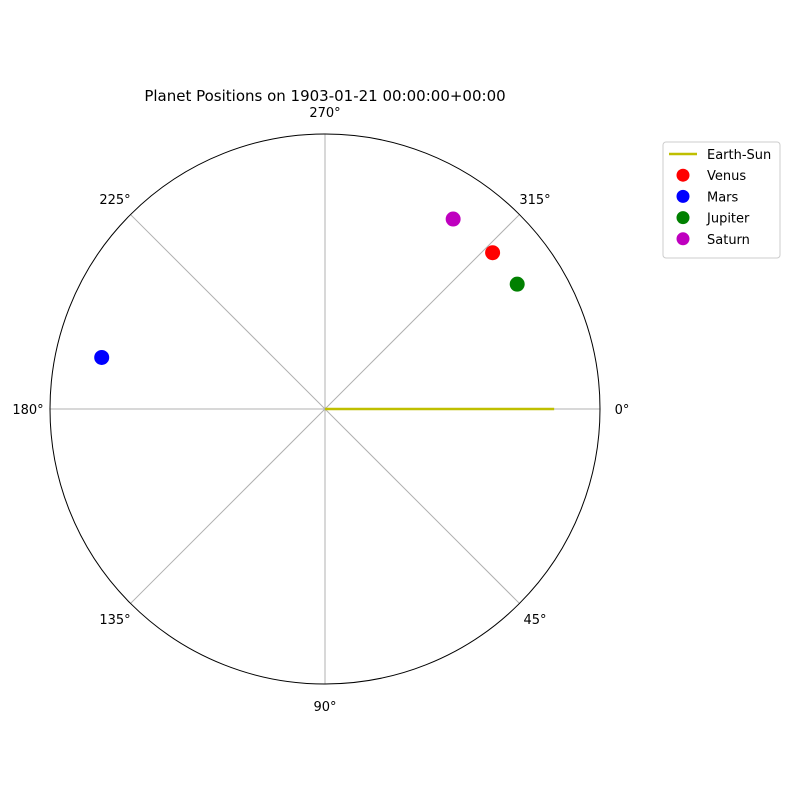 This screenshot has height=800, width=800. Describe the element at coordinates (683, 196) in the screenshot. I see `legend-swatch-mars` at that location.